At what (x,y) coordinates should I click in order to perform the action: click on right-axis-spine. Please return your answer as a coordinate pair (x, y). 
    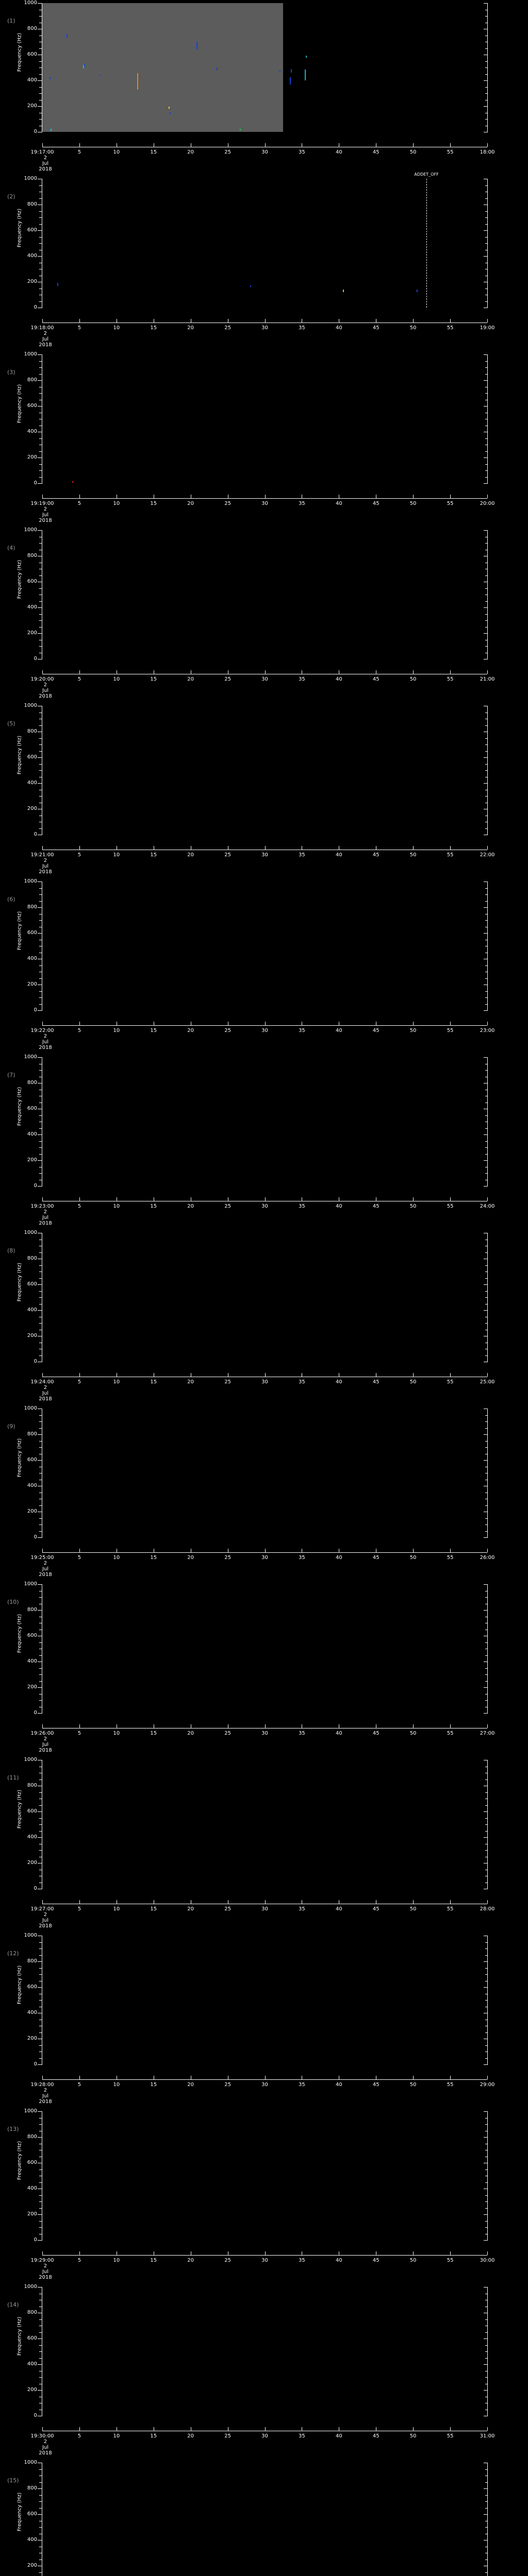
    Looking at the image, I should click on (487, 2519).